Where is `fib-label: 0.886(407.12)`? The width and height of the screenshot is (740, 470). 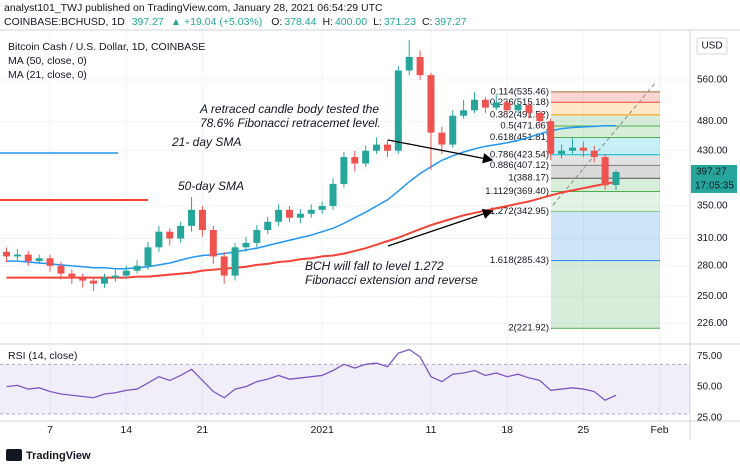
fib-label: 0.886(407.12) is located at coordinates (519, 165).